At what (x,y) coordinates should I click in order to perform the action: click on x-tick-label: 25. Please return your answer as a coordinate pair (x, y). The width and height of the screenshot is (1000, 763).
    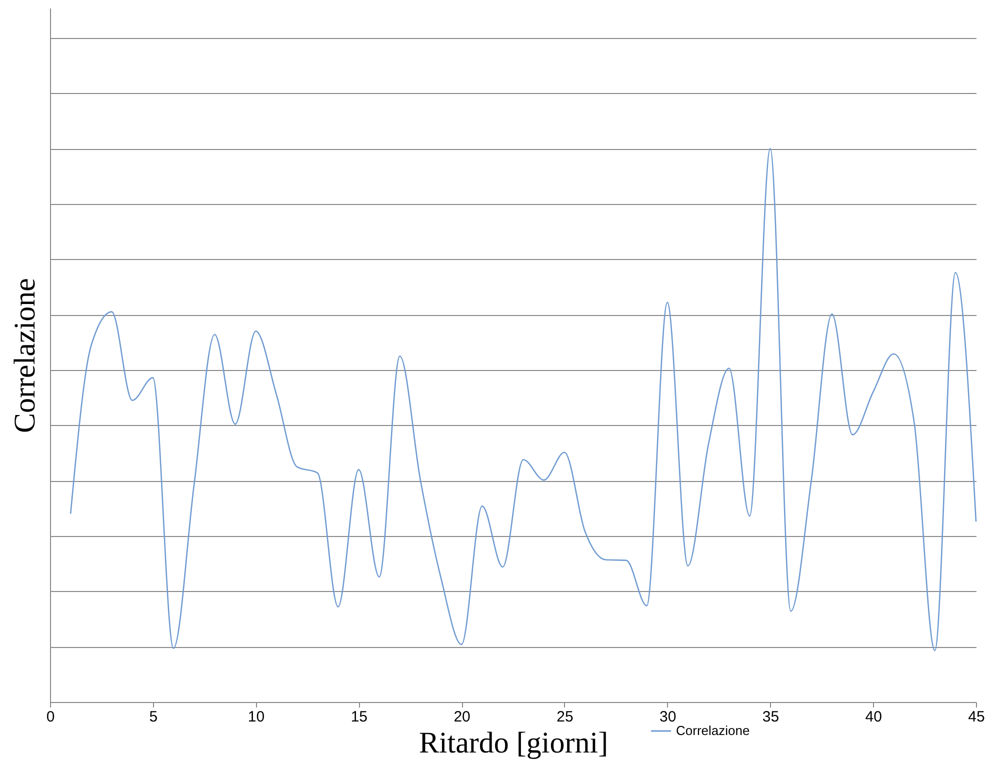
    Looking at the image, I should click on (565, 717).